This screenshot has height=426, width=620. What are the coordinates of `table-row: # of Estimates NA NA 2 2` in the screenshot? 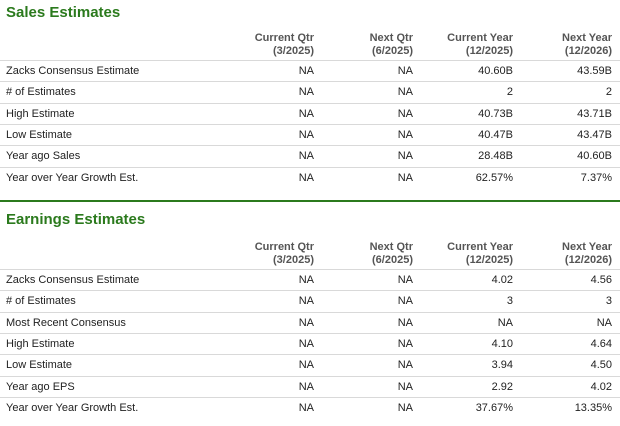 It's located at (310, 92).